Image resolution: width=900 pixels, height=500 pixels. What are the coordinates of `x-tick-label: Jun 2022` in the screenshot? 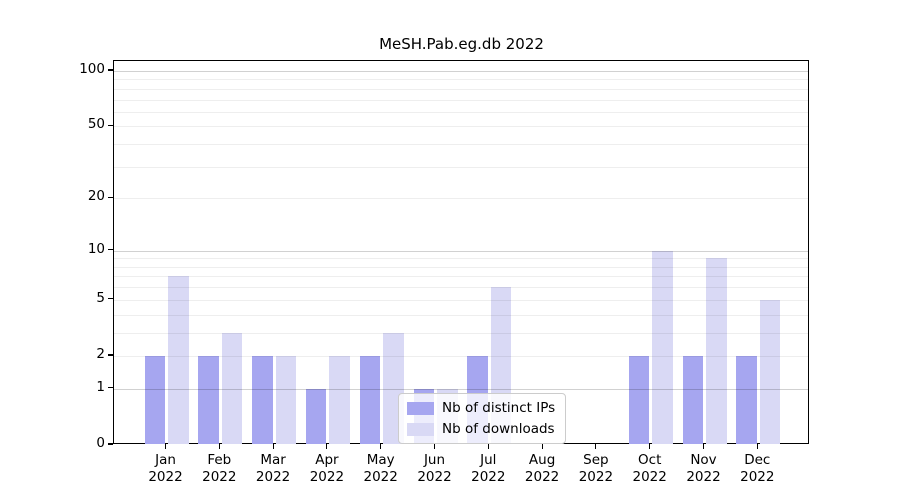 It's located at (434, 468).